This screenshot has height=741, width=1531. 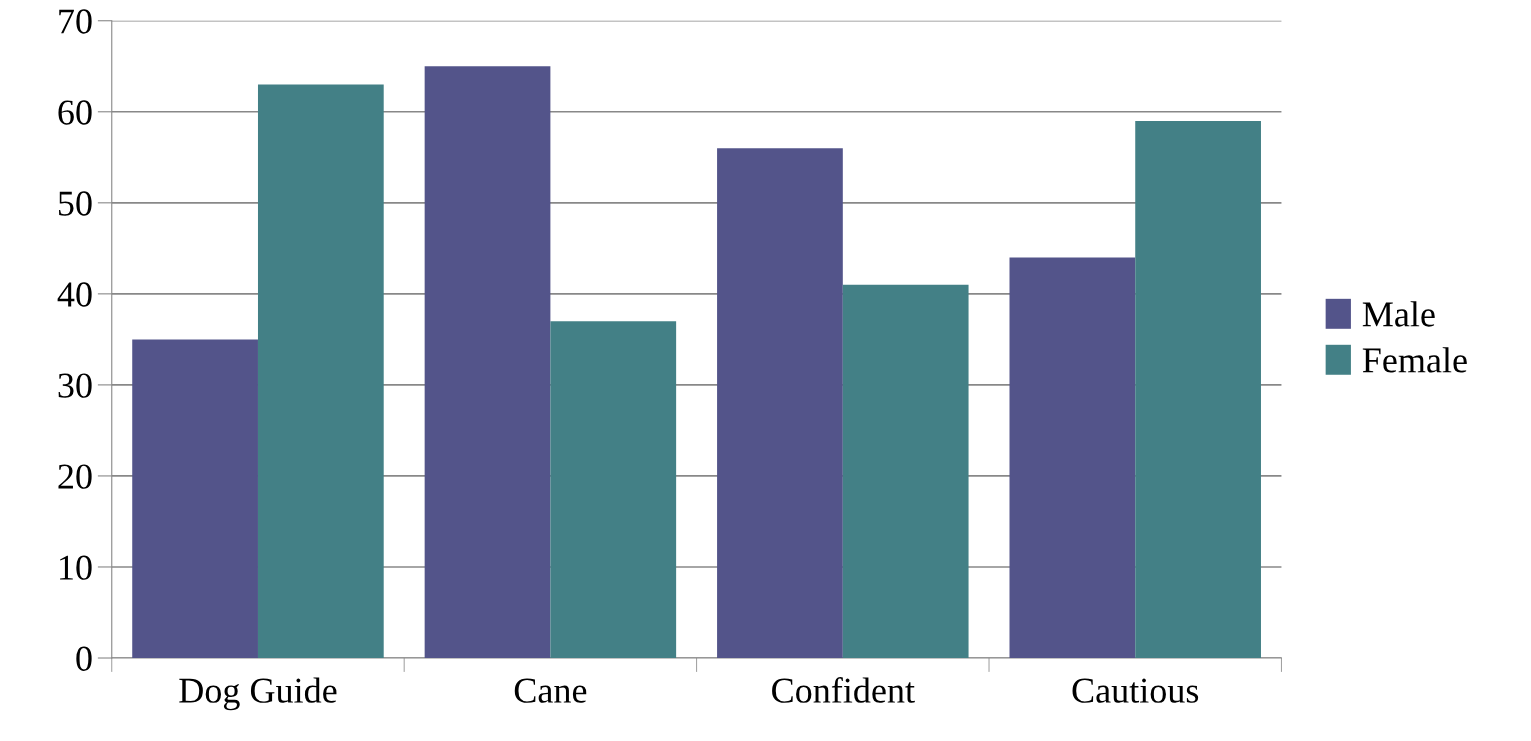 What do you see at coordinates (550, 690) in the screenshot?
I see `x-tick-label: Cane` at bounding box center [550, 690].